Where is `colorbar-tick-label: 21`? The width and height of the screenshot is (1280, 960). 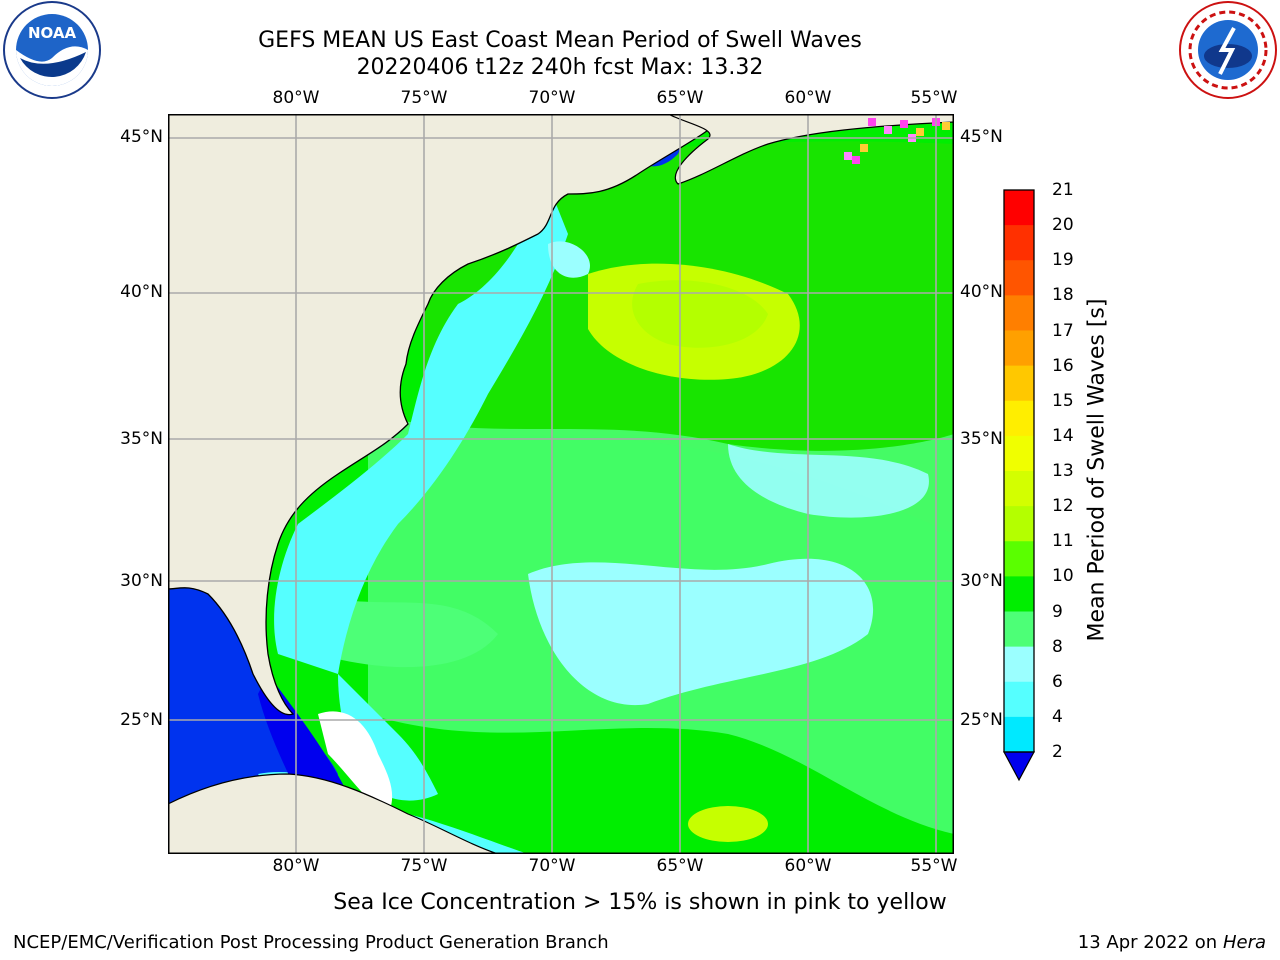 colorbar-tick-label: 21 is located at coordinates (1063, 190).